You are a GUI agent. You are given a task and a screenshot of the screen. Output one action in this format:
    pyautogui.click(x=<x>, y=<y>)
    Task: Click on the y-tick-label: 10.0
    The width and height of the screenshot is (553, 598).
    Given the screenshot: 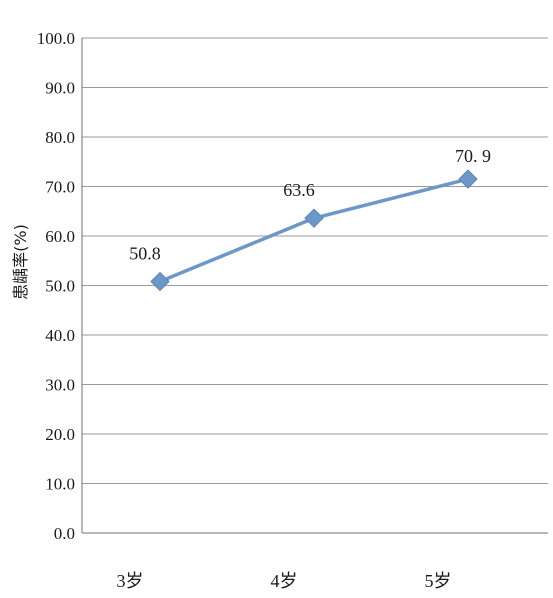 What is the action you would take?
    pyautogui.click(x=60, y=484)
    